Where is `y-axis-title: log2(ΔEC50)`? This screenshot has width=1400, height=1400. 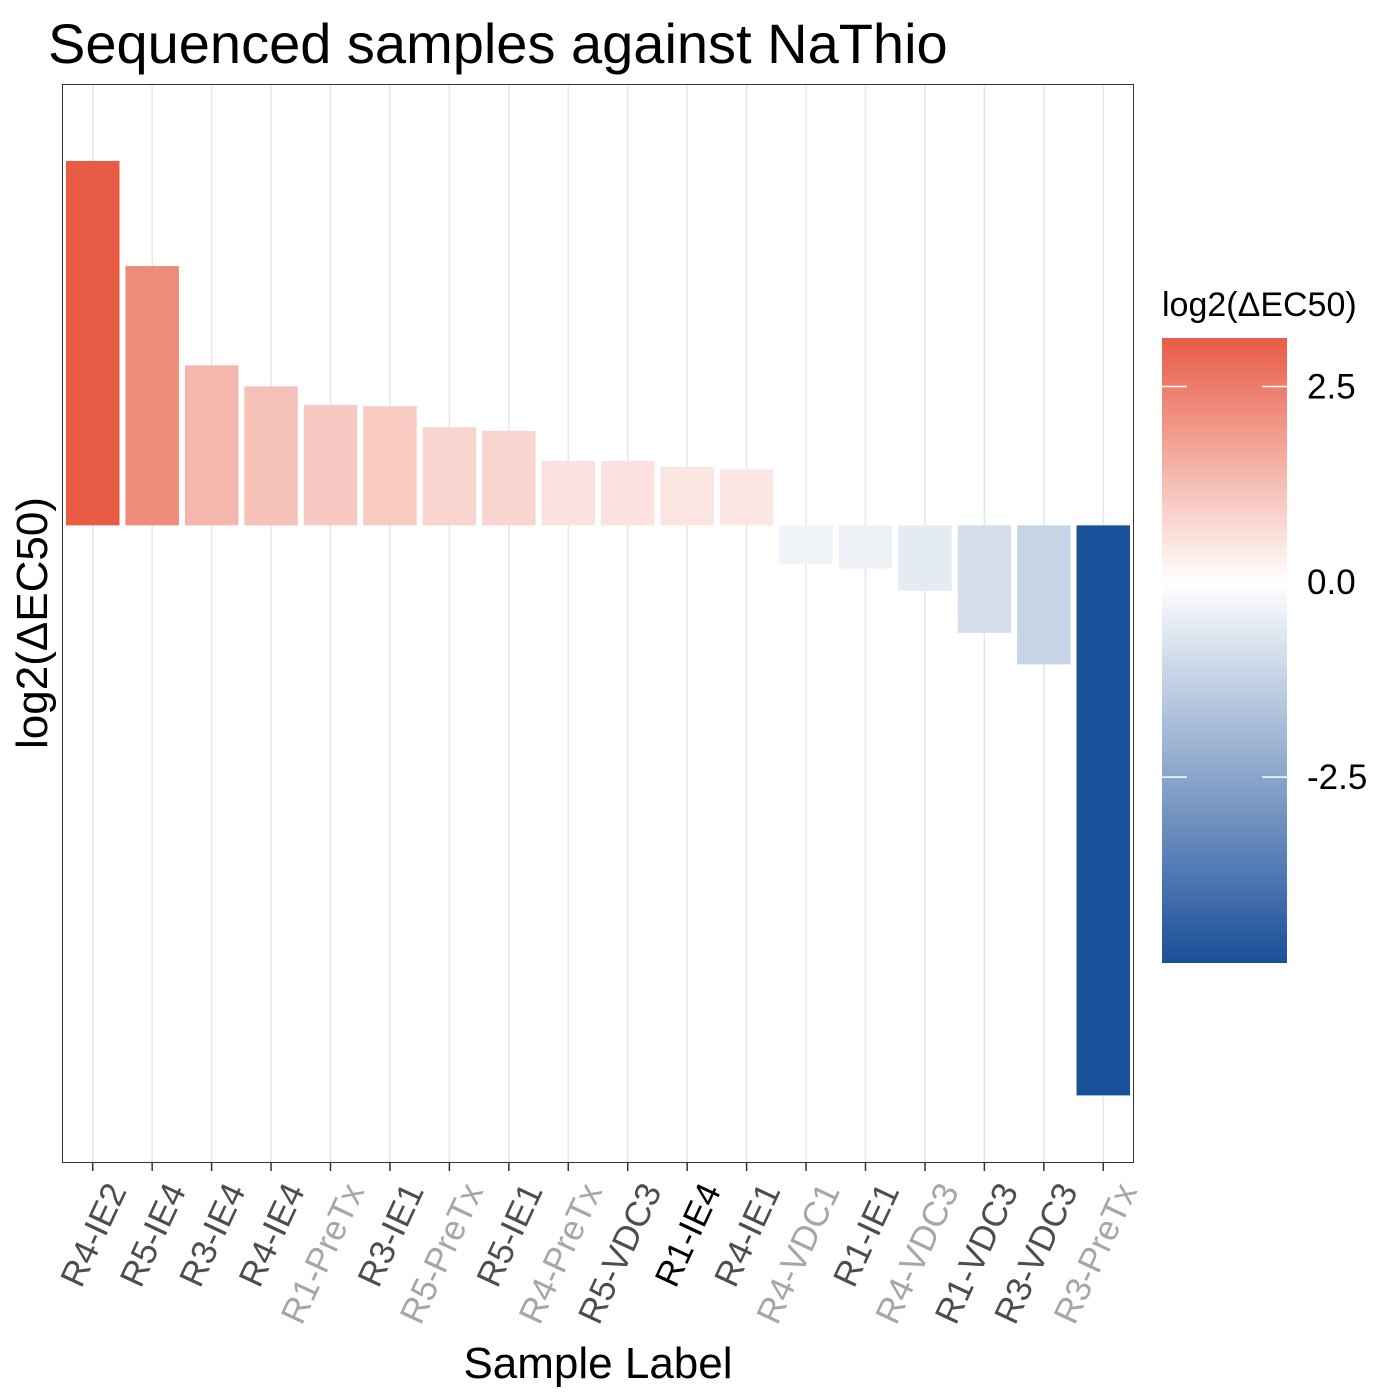 y-axis-title: log2(ΔEC50) is located at coordinates (32, 623).